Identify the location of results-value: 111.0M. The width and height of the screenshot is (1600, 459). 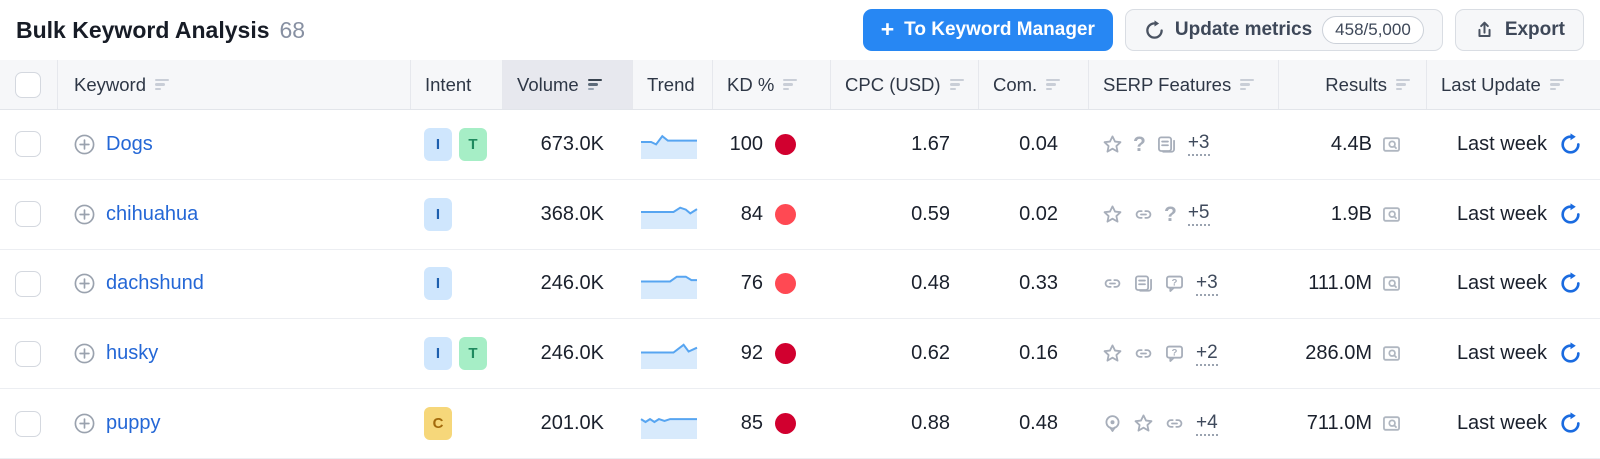
(1340, 283).